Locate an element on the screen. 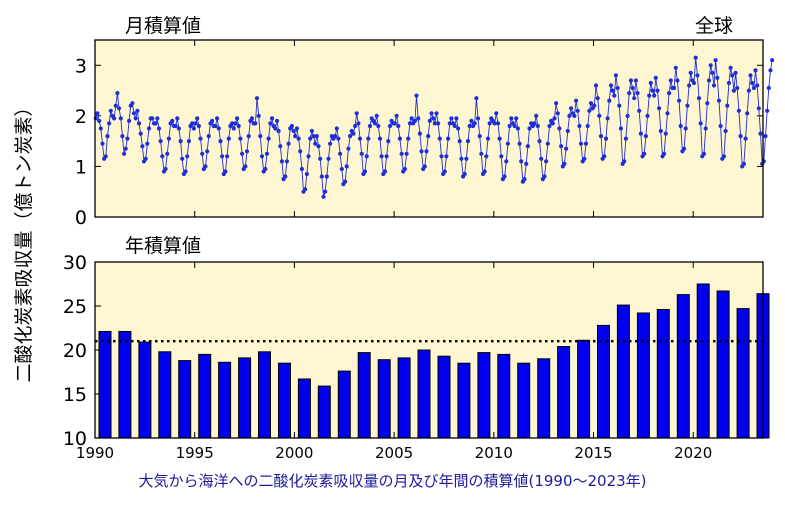  annual-y-tick-label: 30 is located at coordinates (75, 263).